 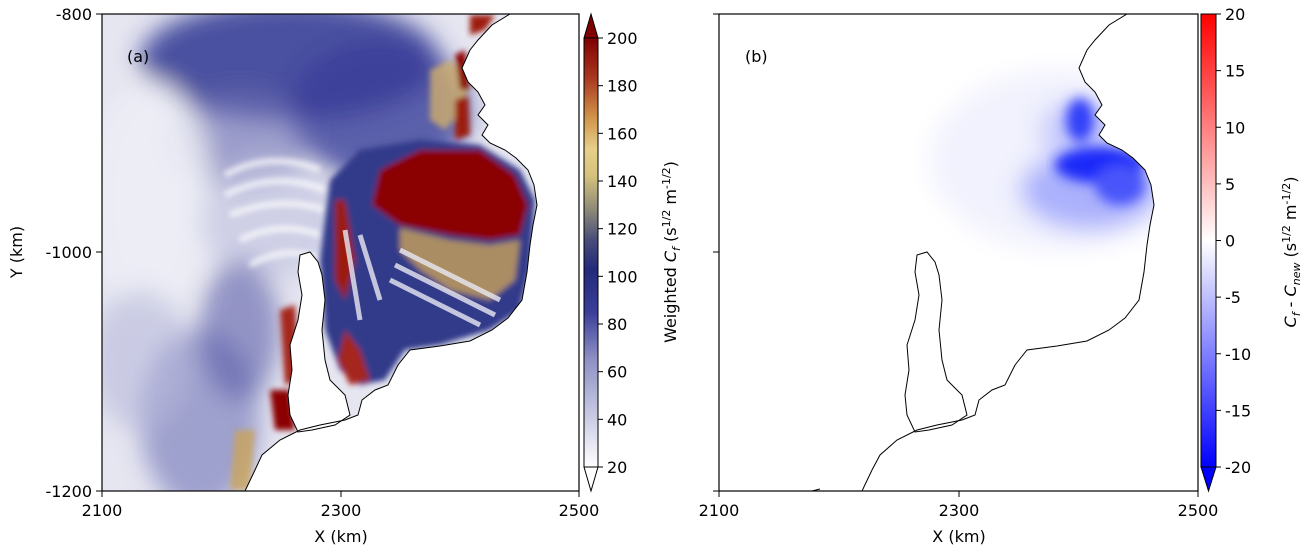 I want to click on colorbar-b-label: Cf - Cnew (s1/2 m-1/2), so click(x=1291, y=252).